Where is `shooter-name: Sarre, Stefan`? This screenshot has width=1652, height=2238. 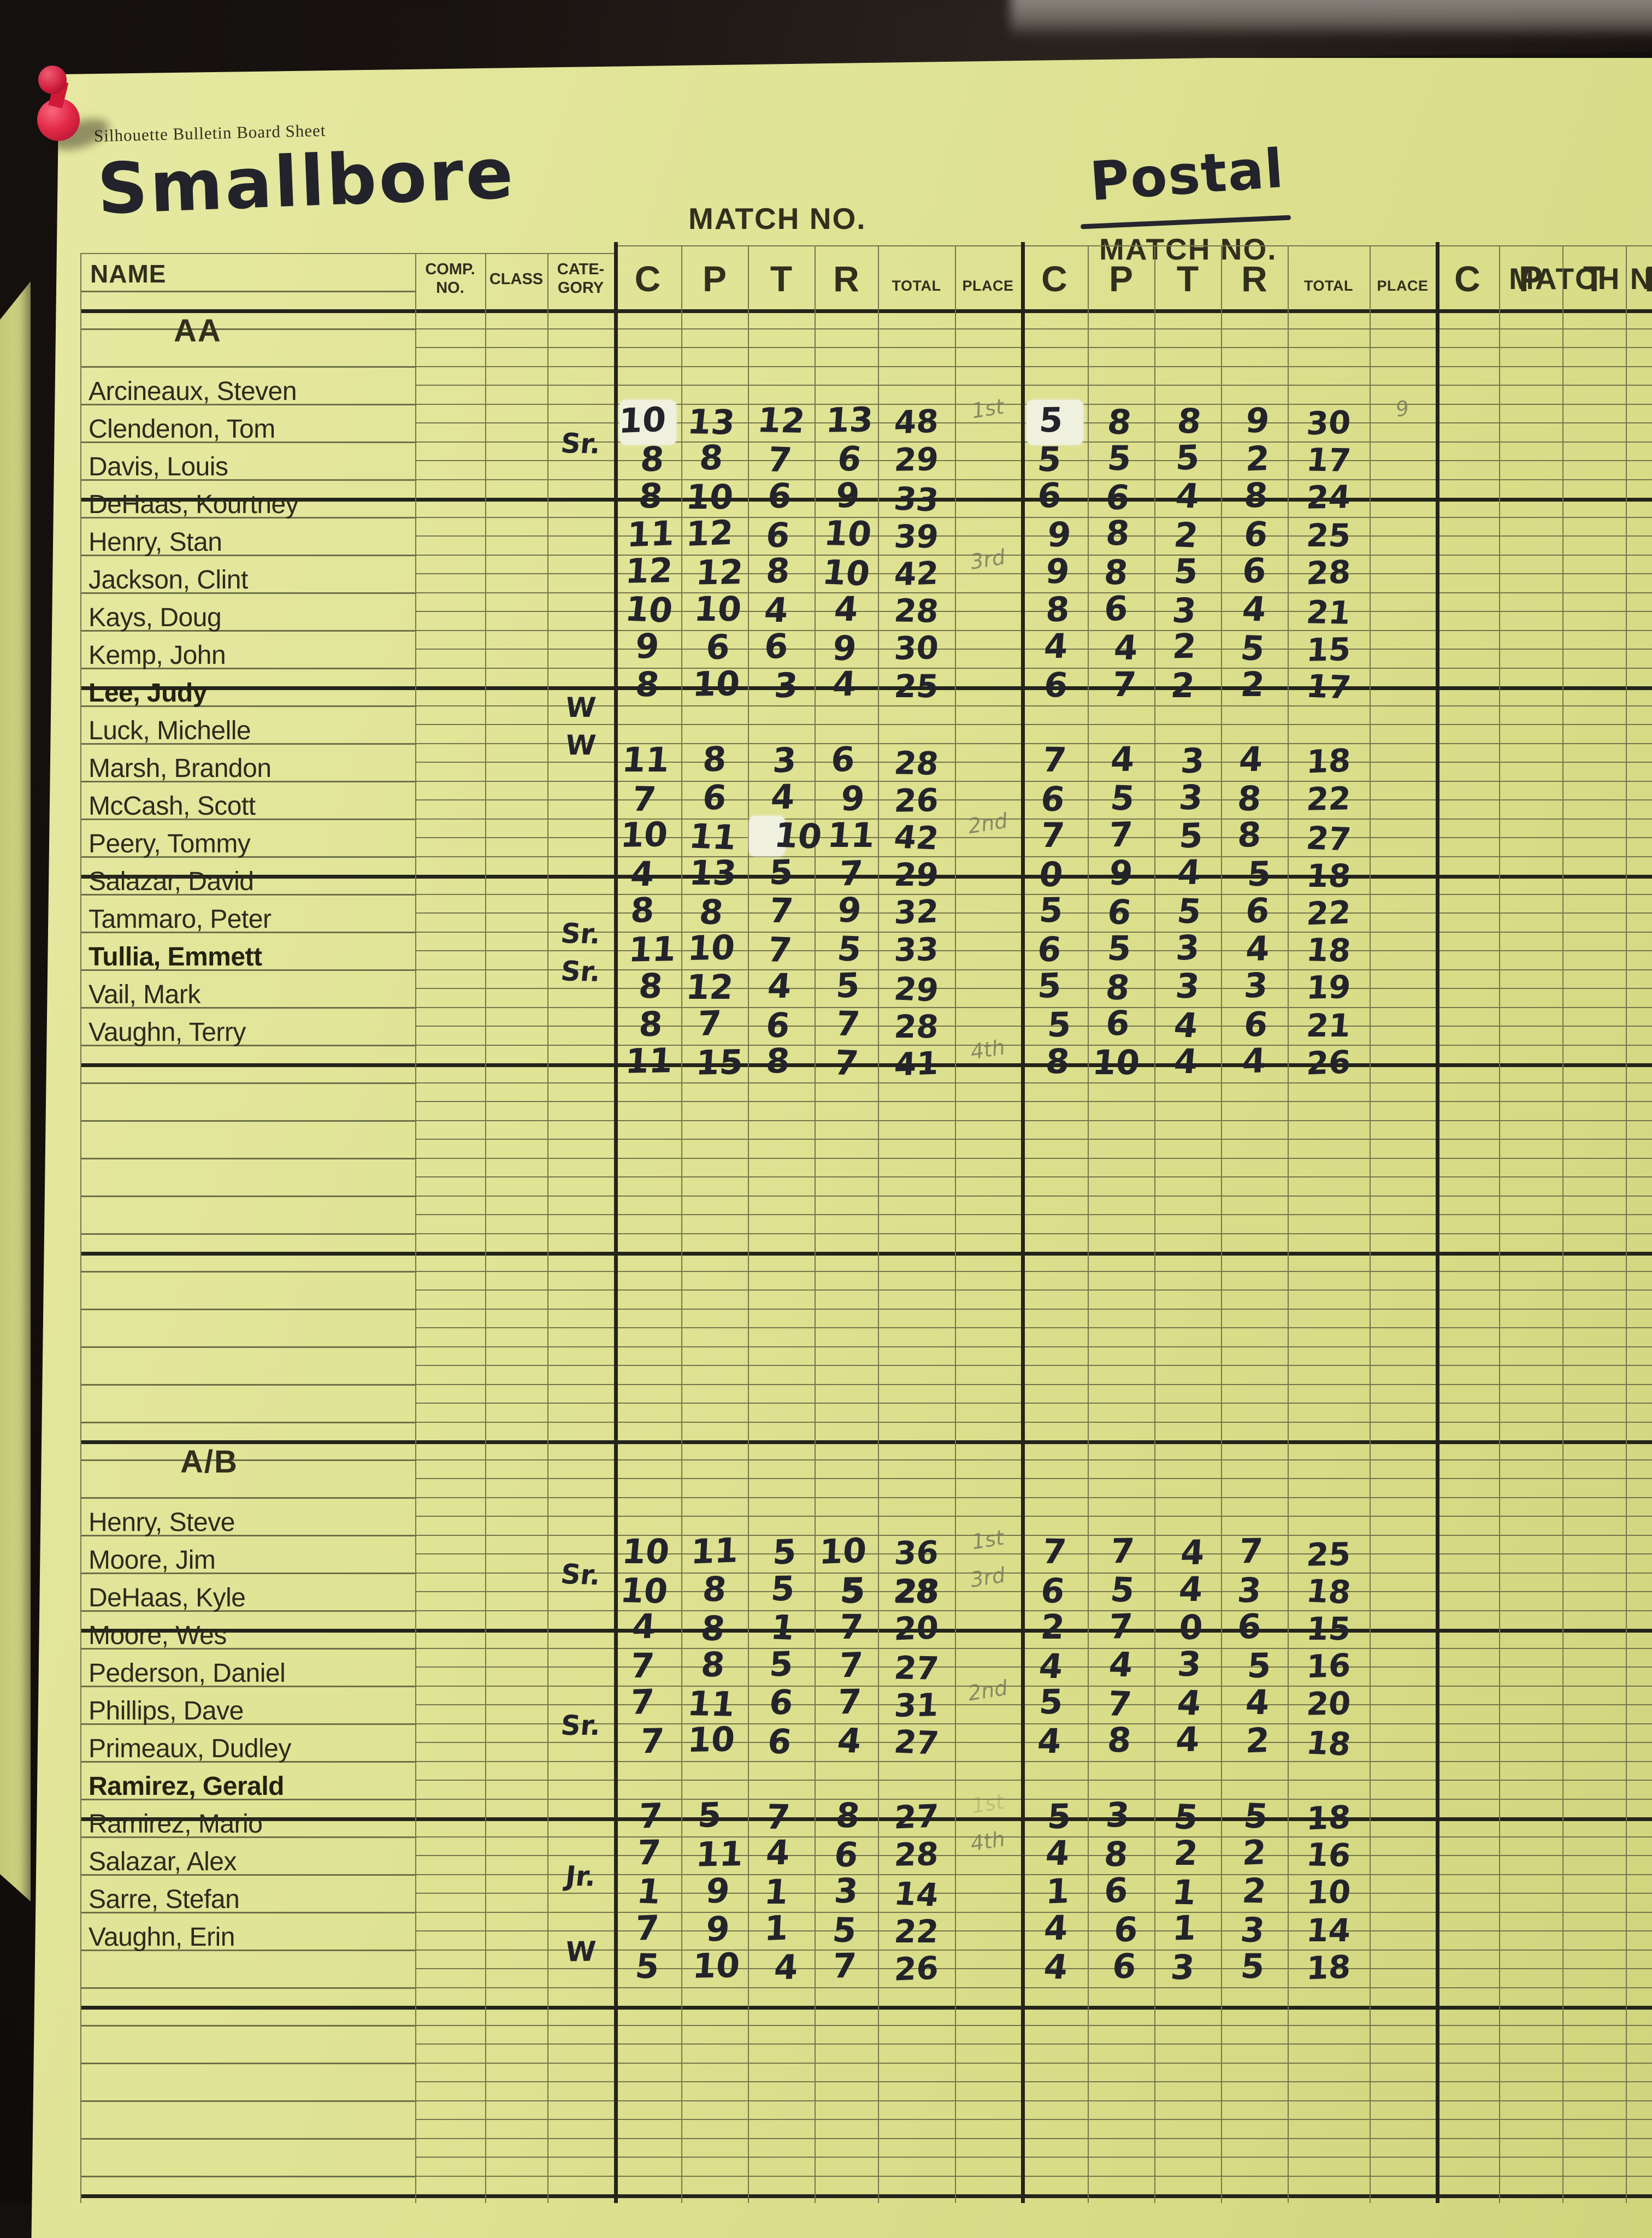 shooter-name: Sarre, Stefan is located at coordinates (164, 1899).